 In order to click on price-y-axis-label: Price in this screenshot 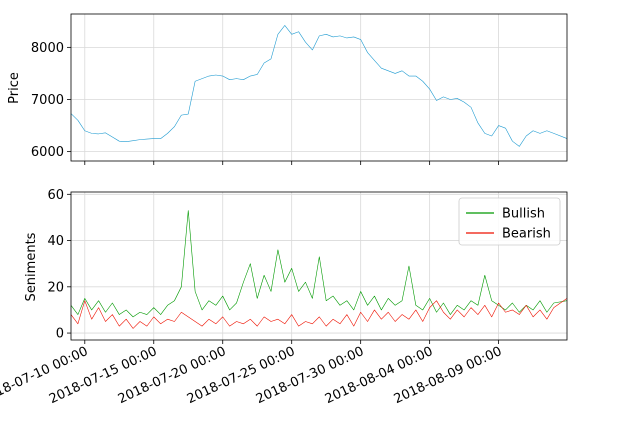, I will do `click(14, 88)`.